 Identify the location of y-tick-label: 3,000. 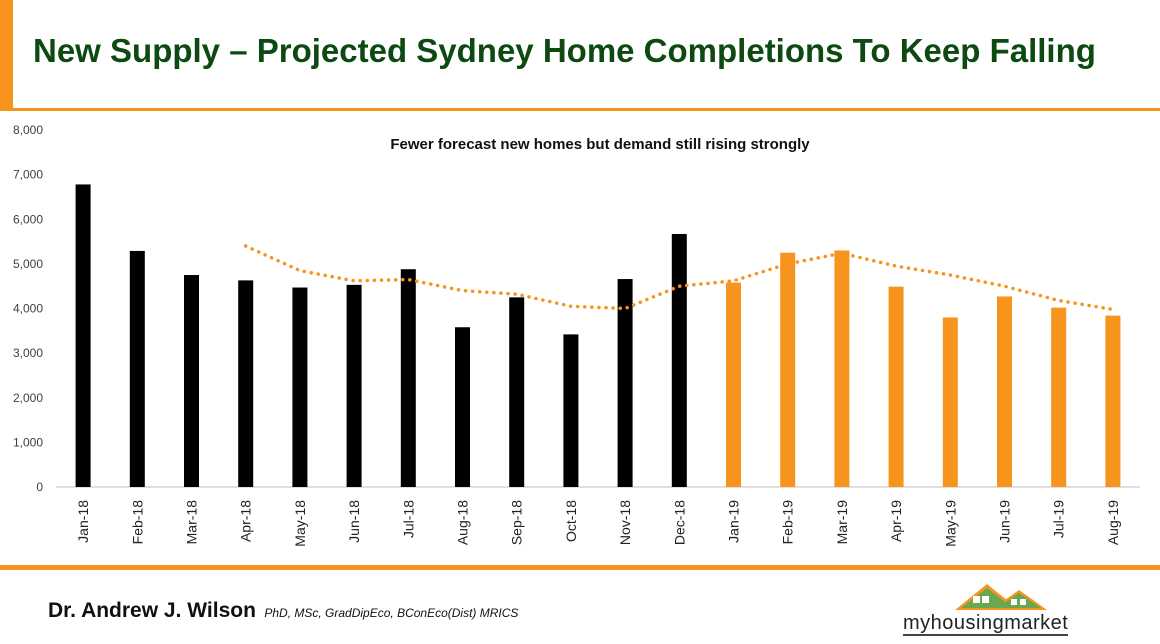
(28, 353).